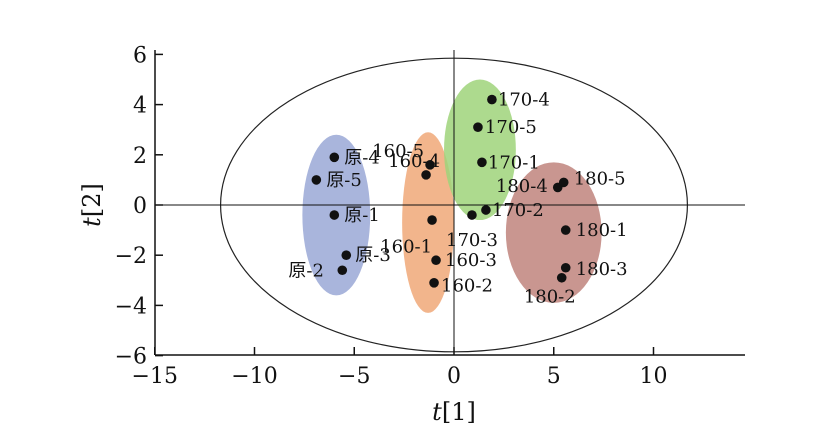 This screenshot has width=813, height=443. I want to click on y-tick-label-3: 0, so click(140, 206).